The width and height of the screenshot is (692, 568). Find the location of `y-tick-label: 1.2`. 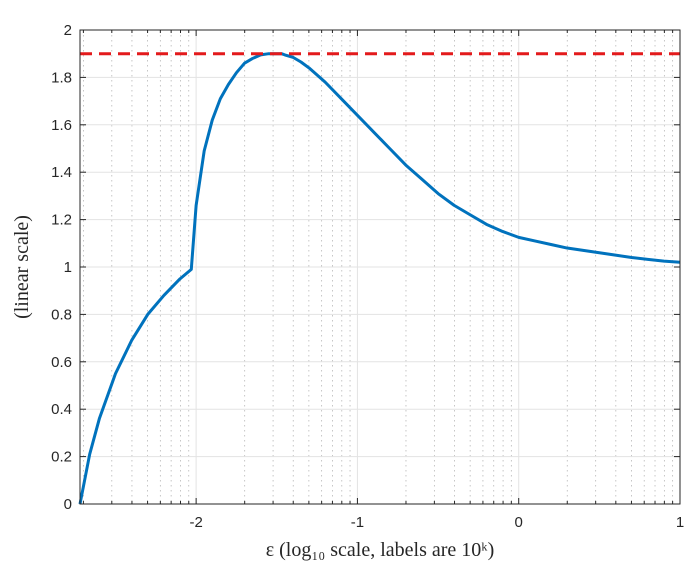

y-tick-label: 1.2 is located at coordinates (61, 220).